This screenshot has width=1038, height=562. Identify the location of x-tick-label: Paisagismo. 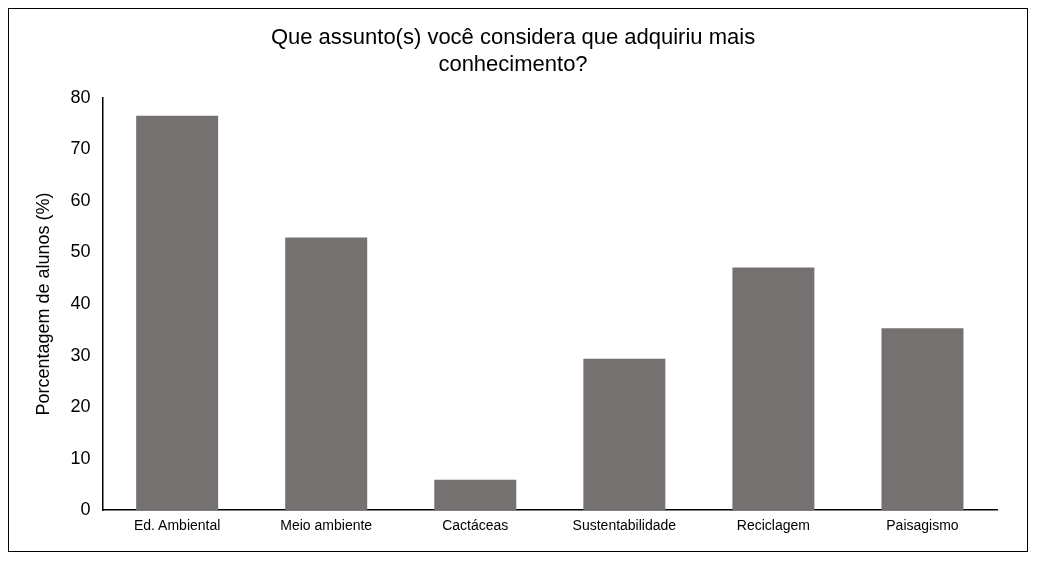
(922, 525).